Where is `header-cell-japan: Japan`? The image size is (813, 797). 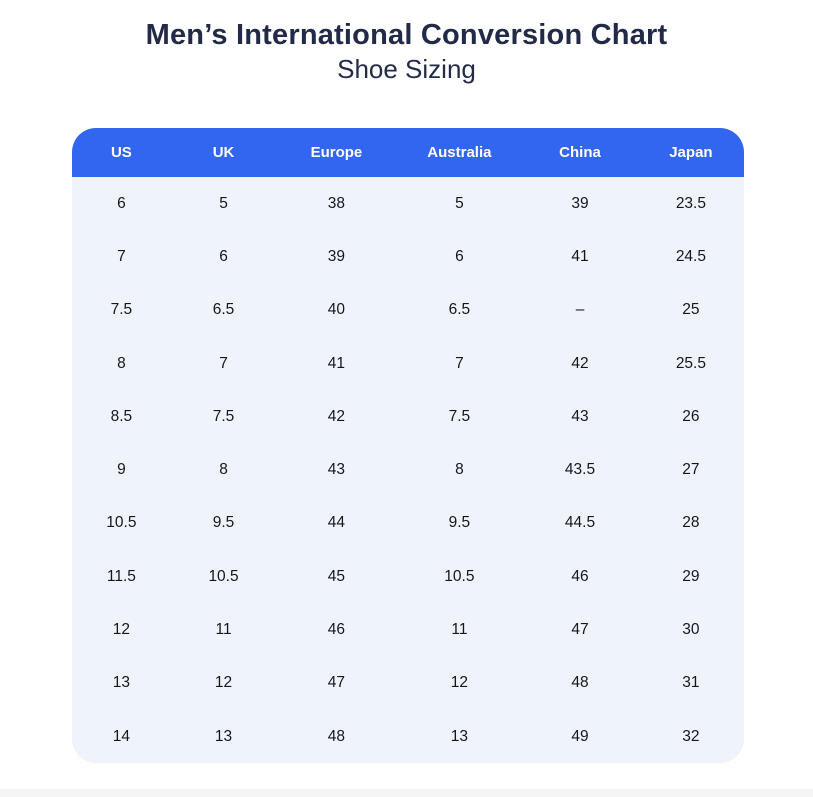
header-cell-japan: Japan is located at coordinates (690, 152).